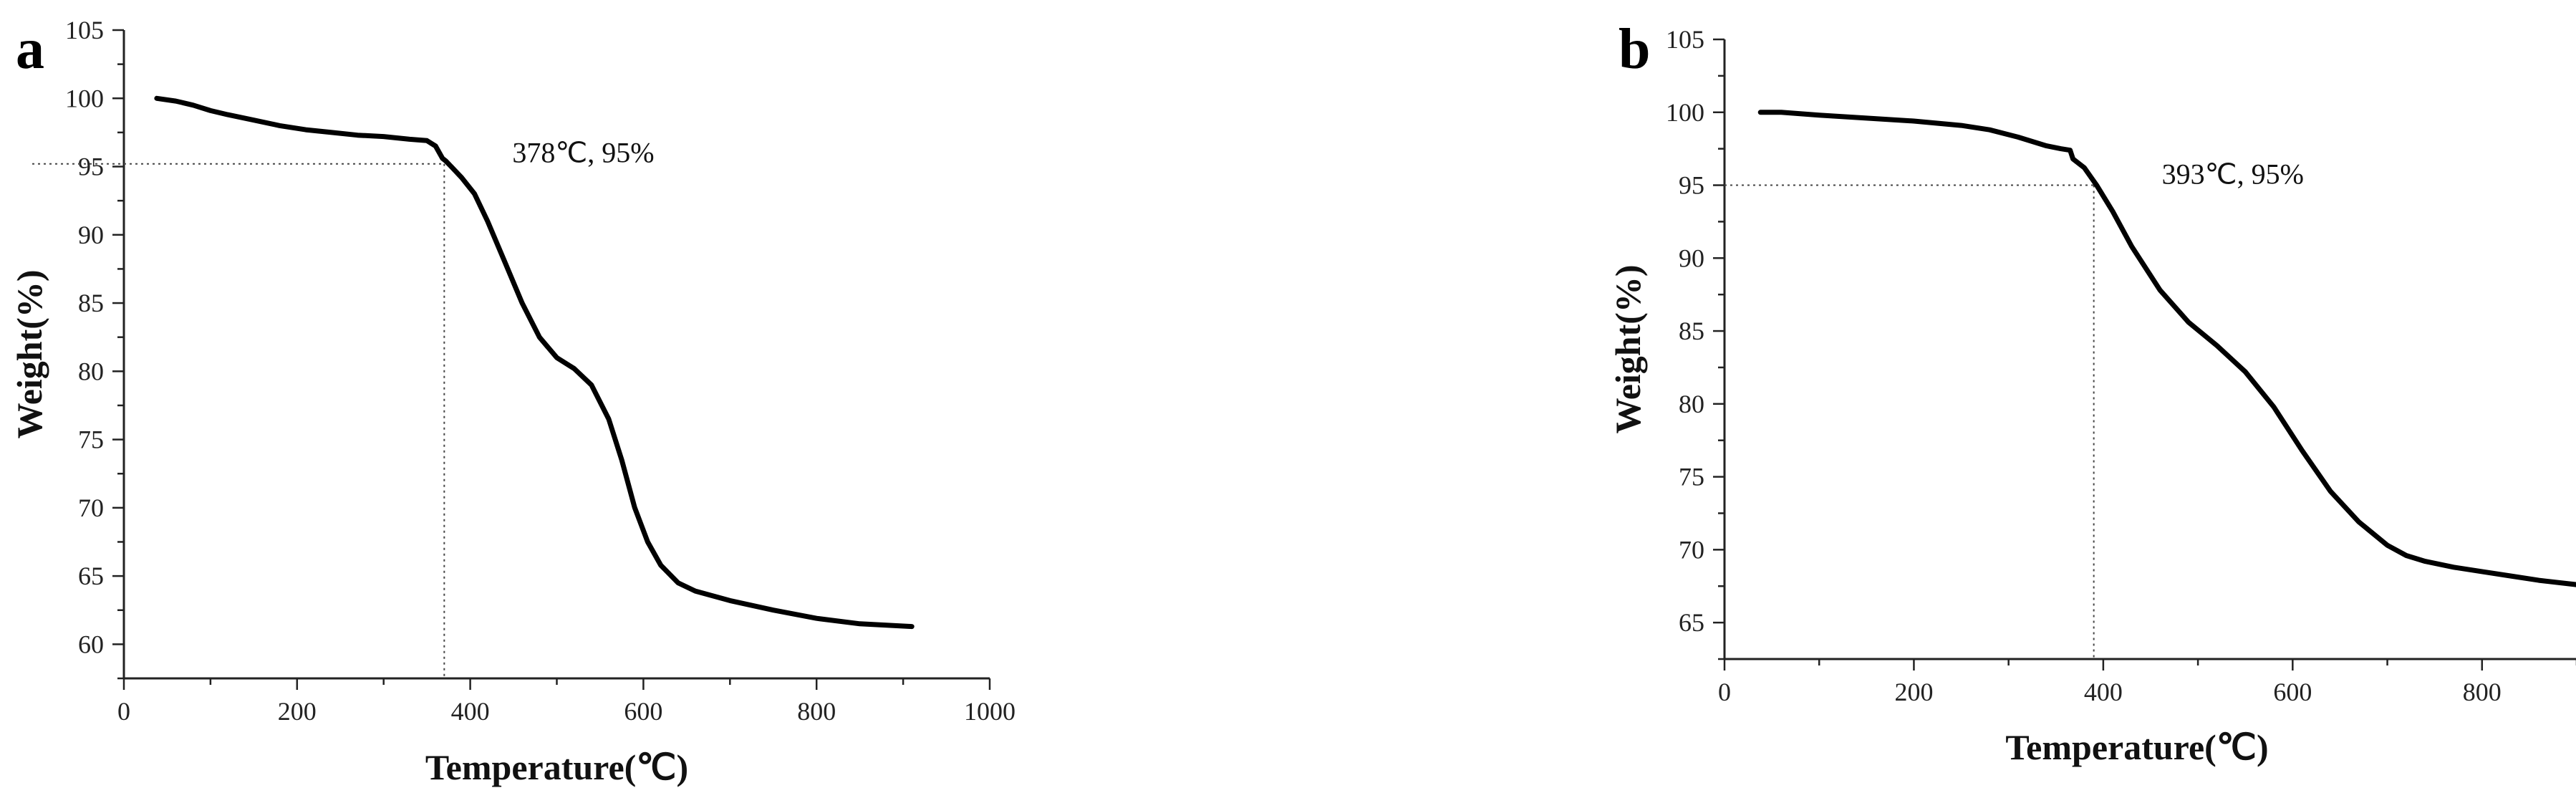  I want to click on annotation-label: 393℃, 95%, so click(2233, 175).